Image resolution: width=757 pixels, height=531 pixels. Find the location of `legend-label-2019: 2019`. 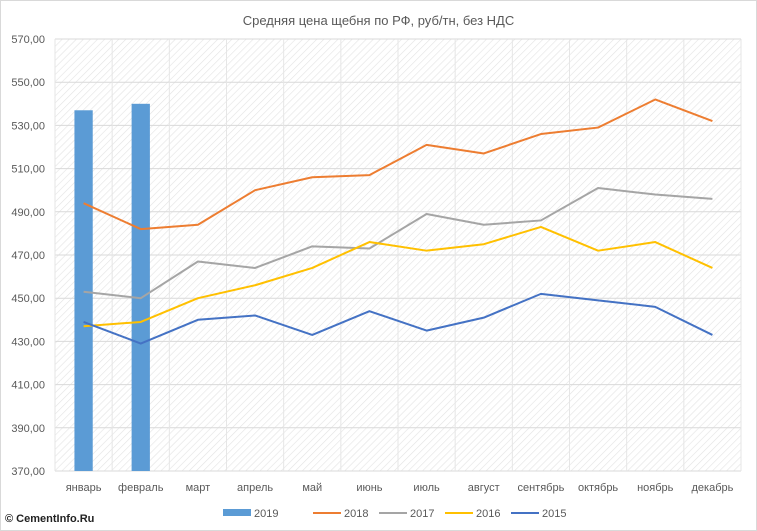

legend-label-2019: 2019 is located at coordinates (266, 514).